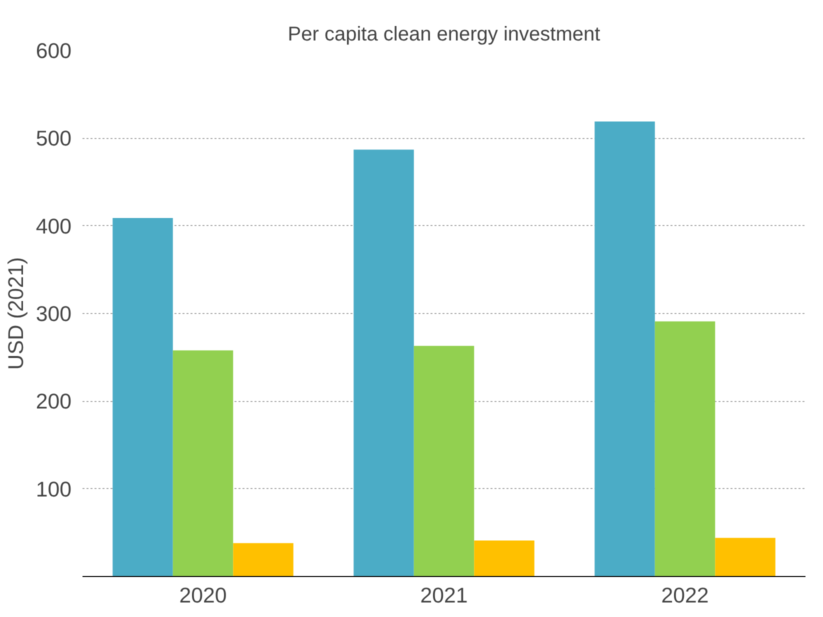 This screenshot has height=617, width=823. I want to click on y-tick-label: 500, so click(54, 138).